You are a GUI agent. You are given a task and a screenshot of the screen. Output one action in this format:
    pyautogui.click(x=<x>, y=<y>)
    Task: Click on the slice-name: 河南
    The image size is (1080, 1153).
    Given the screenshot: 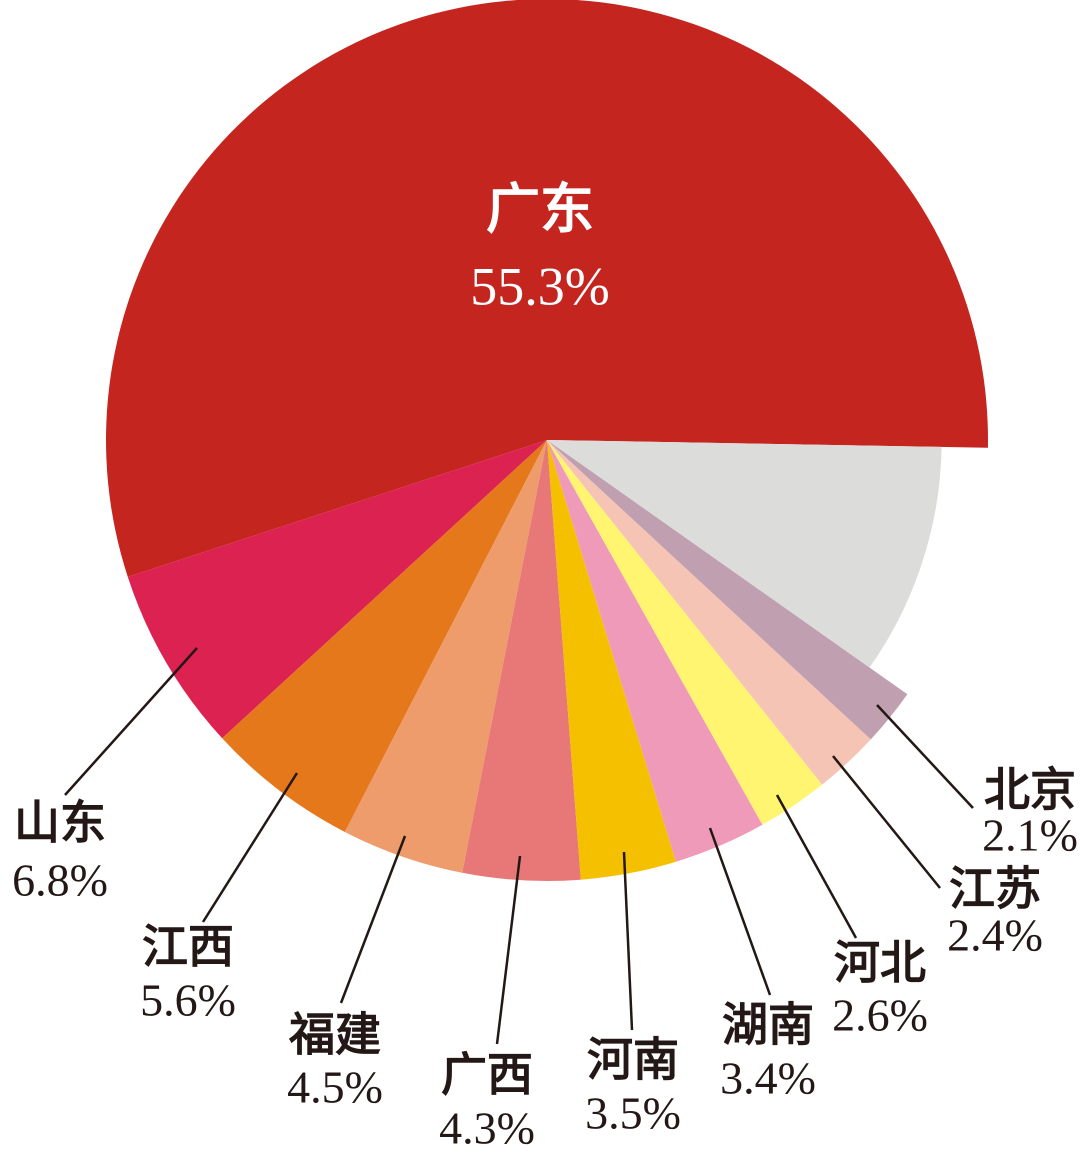 What is the action you would take?
    pyautogui.click(x=633, y=1060)
    